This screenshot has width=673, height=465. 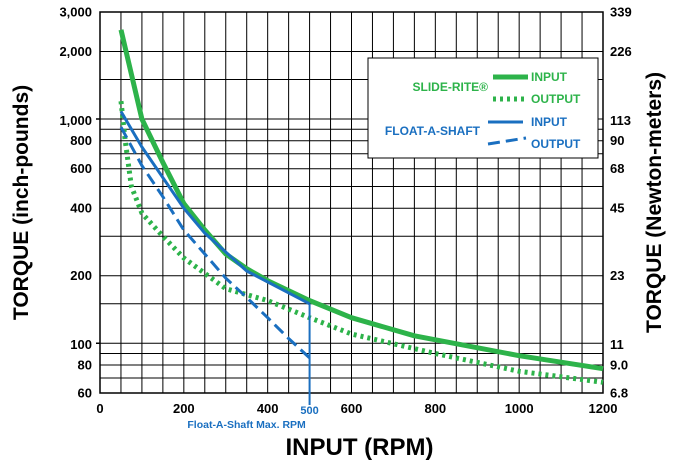 What do you see at coordinates (81, 168) in the screenshot?
I see `y-tick-label-left: 600` at bounding box center [81, 168].